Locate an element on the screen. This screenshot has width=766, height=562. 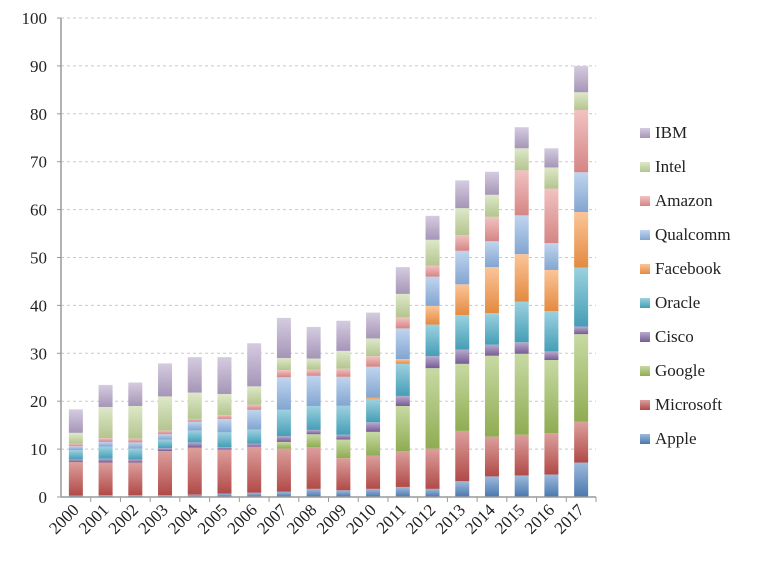
bar-segment-amazon-2015 is located at coordinates (521, 193).